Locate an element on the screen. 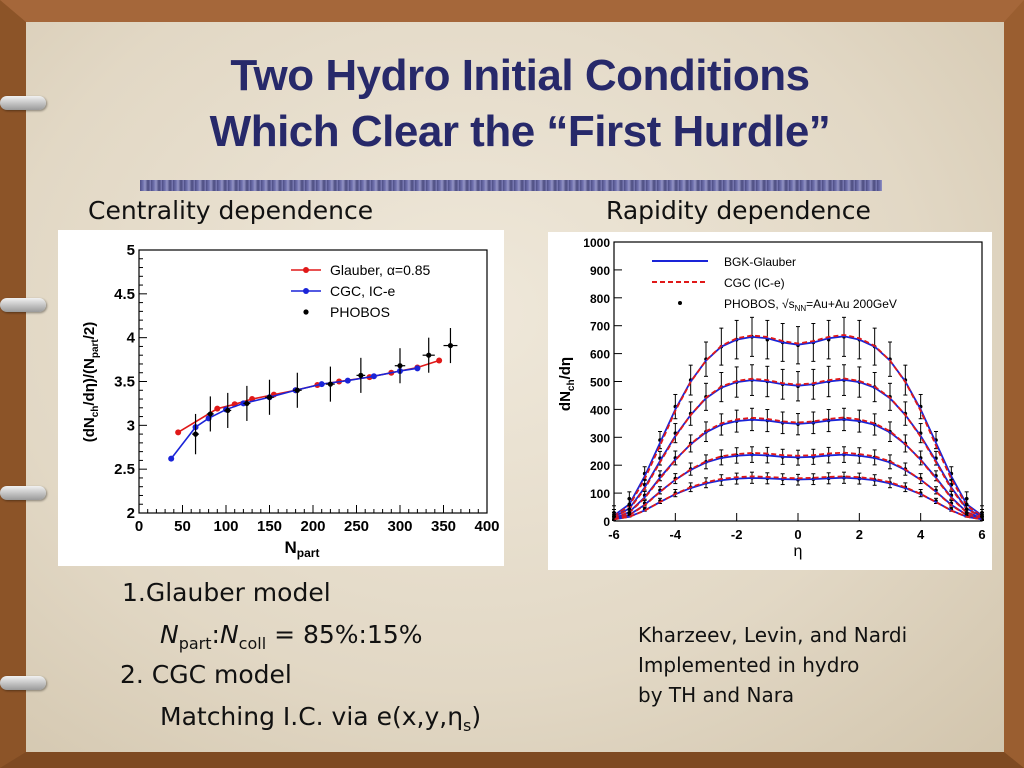 The height and width of the screenshot is (768, 1024). y-tick-label: 700 is located at coordinates (600, 327).